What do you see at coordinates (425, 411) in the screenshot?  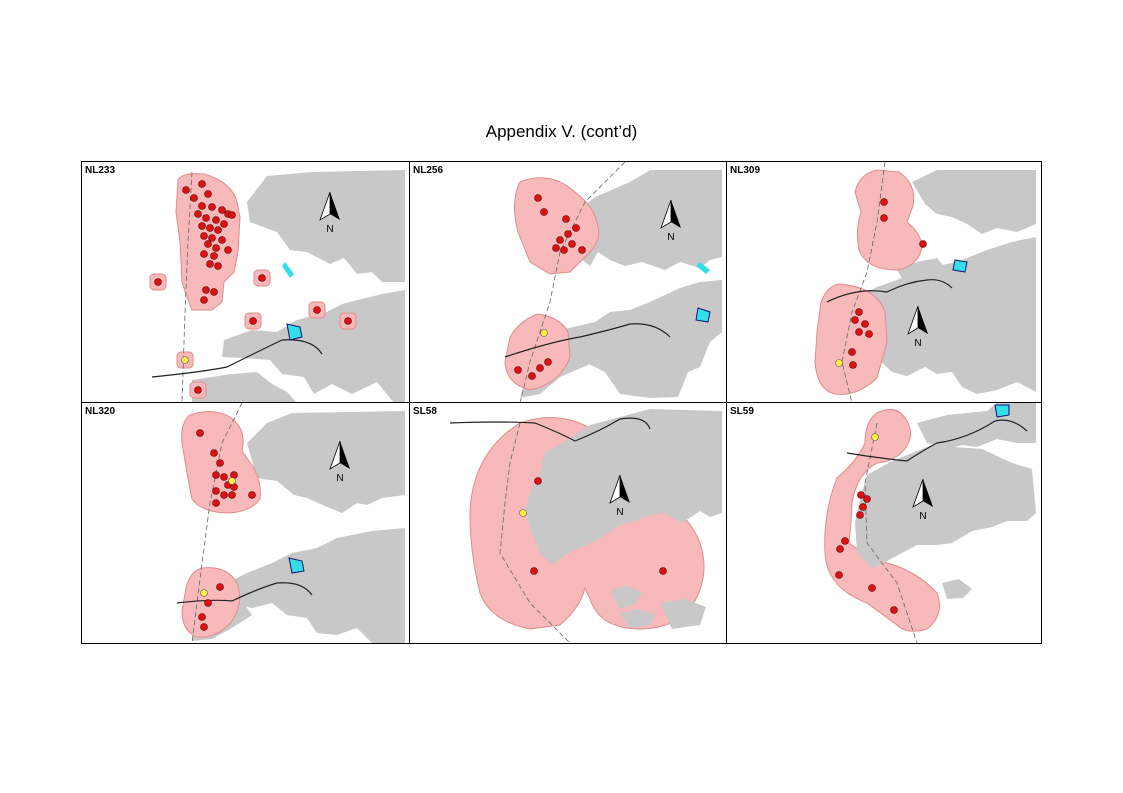 I see `panel-label: SL58` at bounding box center [425, 411].